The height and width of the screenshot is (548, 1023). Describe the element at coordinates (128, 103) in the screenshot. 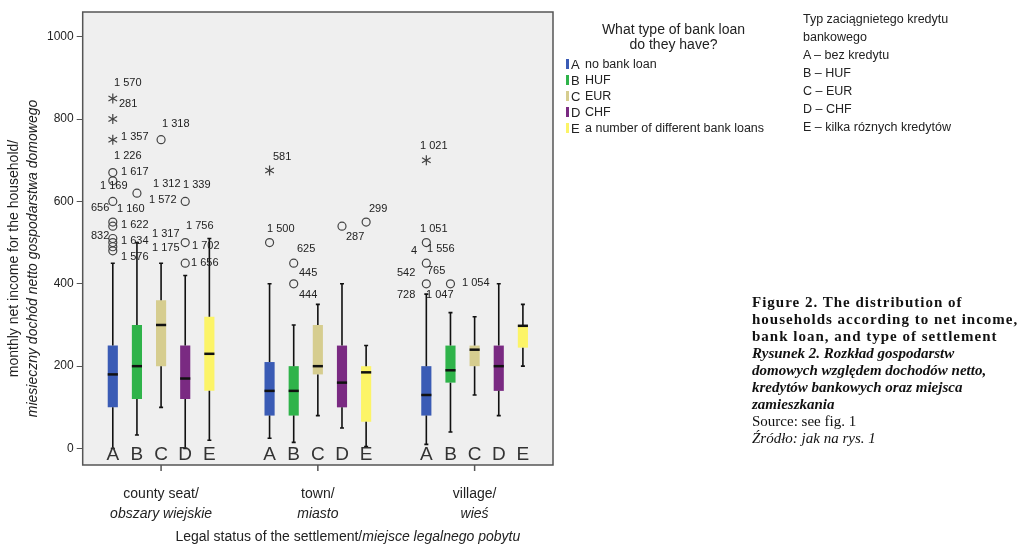

I see `annotation: 281` at that location.